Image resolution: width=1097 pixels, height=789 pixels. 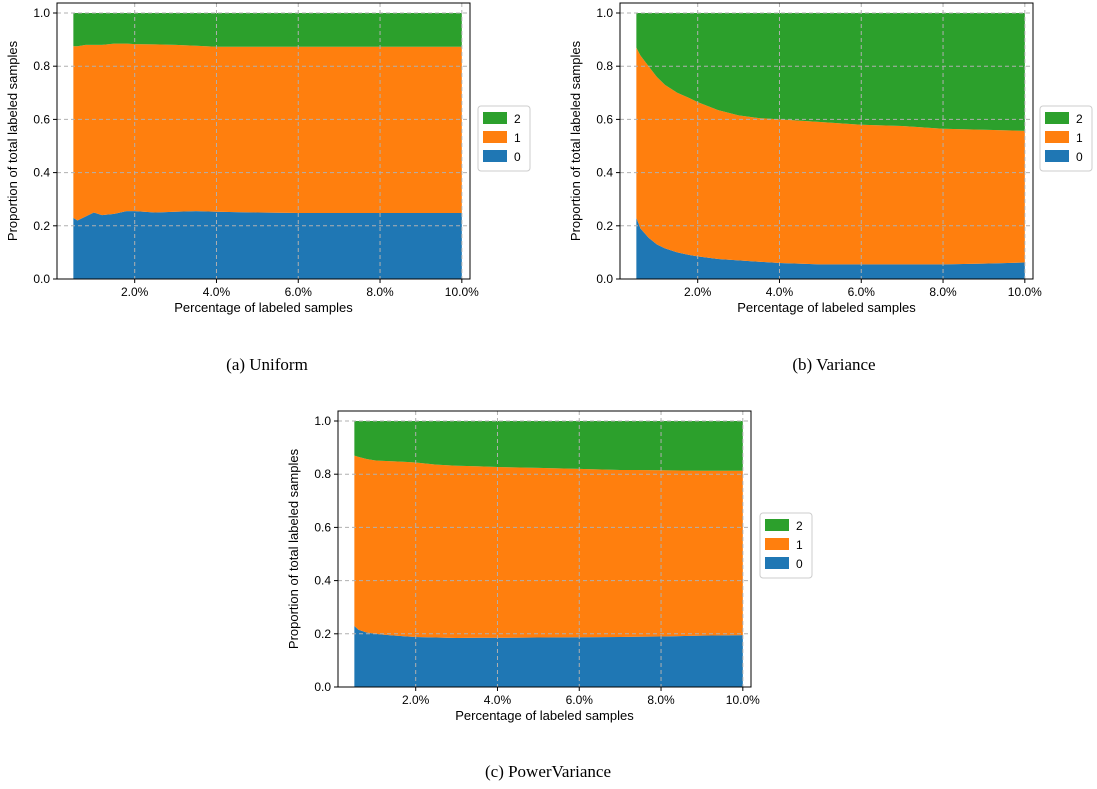 I want to click on subfigure-caption: (c) PowerVariance, so click(x=548, y=771).